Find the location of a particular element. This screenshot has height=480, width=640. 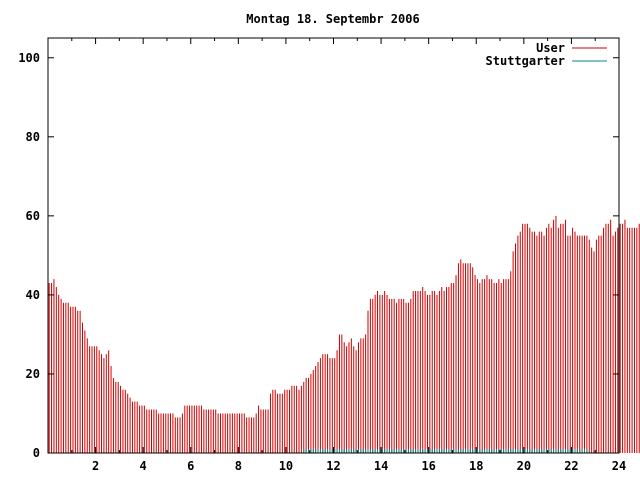

x-tick-label: 4 is located at coordinates (143, 466).